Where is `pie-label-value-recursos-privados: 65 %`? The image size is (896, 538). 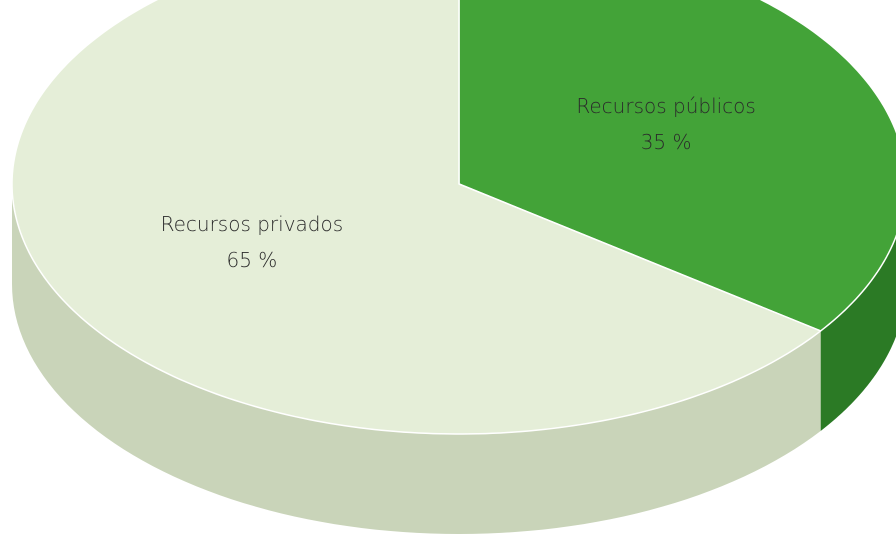 pie-label-value-recursos-privados: 65 % is located at coordinates (251, 260).